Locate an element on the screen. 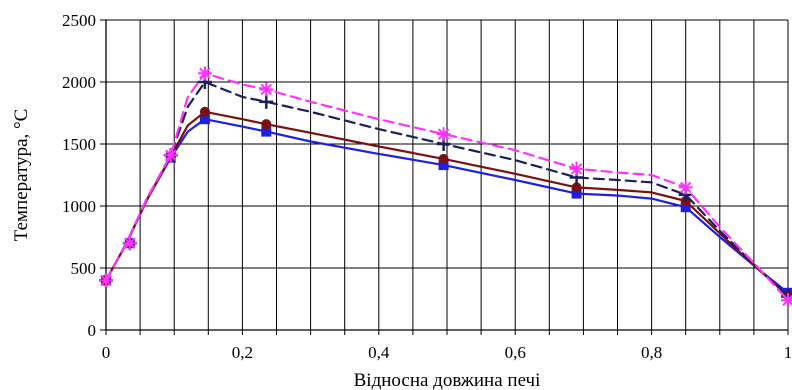 The image size is (792, 390). x-tick-label: 0,4 is located at coordinates (379, 352).